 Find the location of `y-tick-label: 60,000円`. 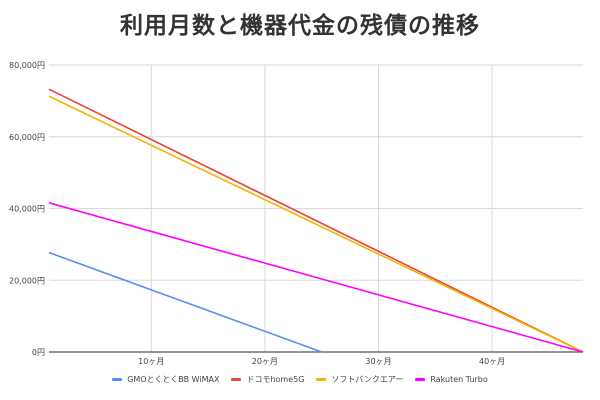

y-tick-label: 60,000円 is located at coordinates (27, 137).